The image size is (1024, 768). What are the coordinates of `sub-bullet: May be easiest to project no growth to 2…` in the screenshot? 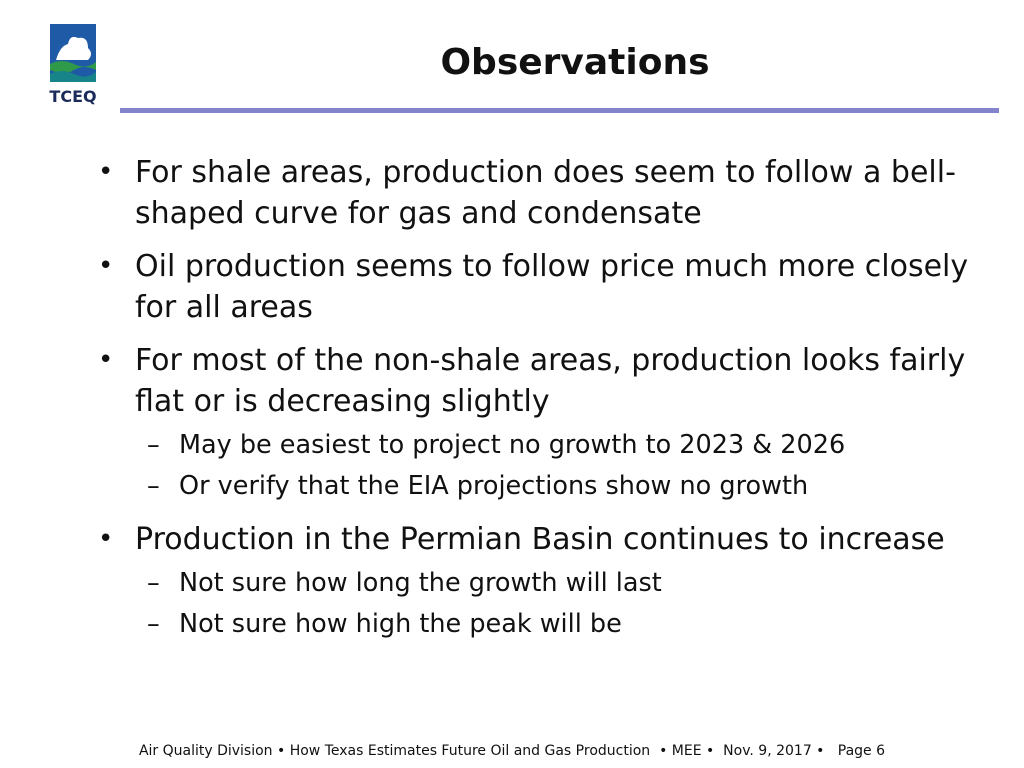 It's located at (556, 445).